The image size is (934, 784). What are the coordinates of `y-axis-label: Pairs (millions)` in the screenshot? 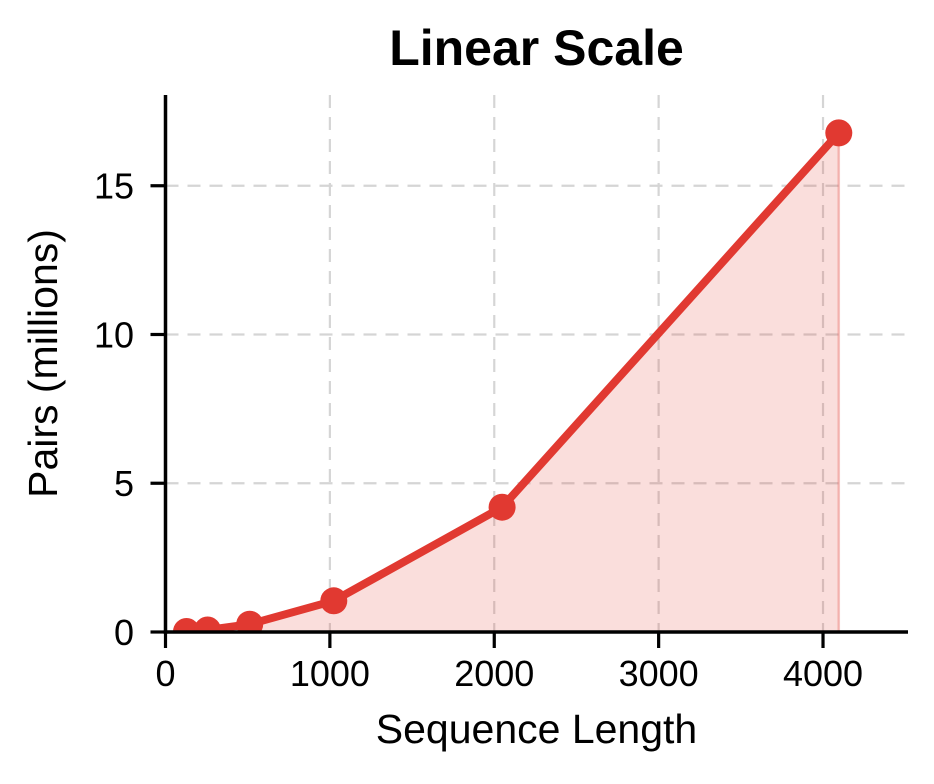 It's located at (43, 363).